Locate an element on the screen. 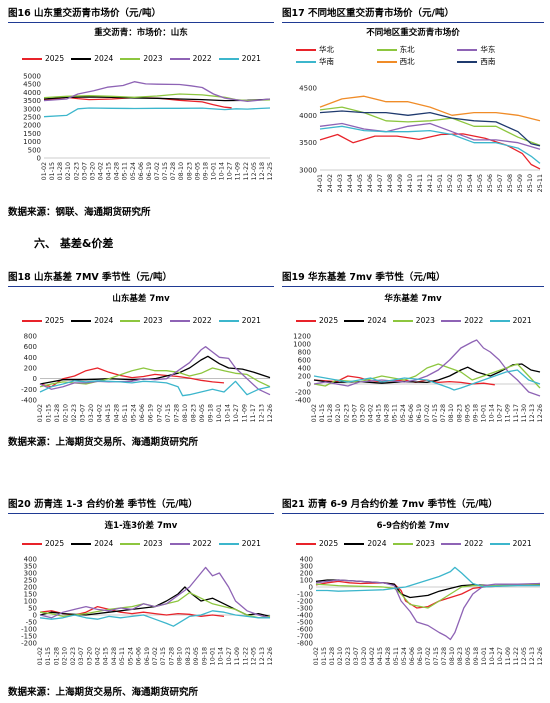  y-tick-label: 150 is located at coordinates (30, 595).